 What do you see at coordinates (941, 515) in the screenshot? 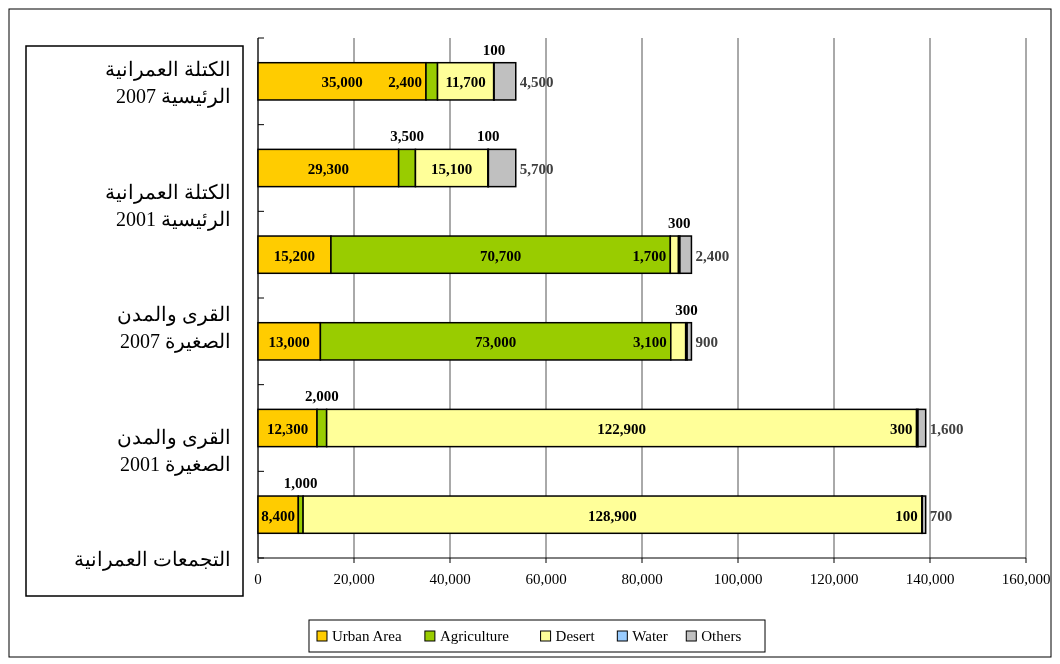
I see `data-label: 700` at bounding box center [941, 515].